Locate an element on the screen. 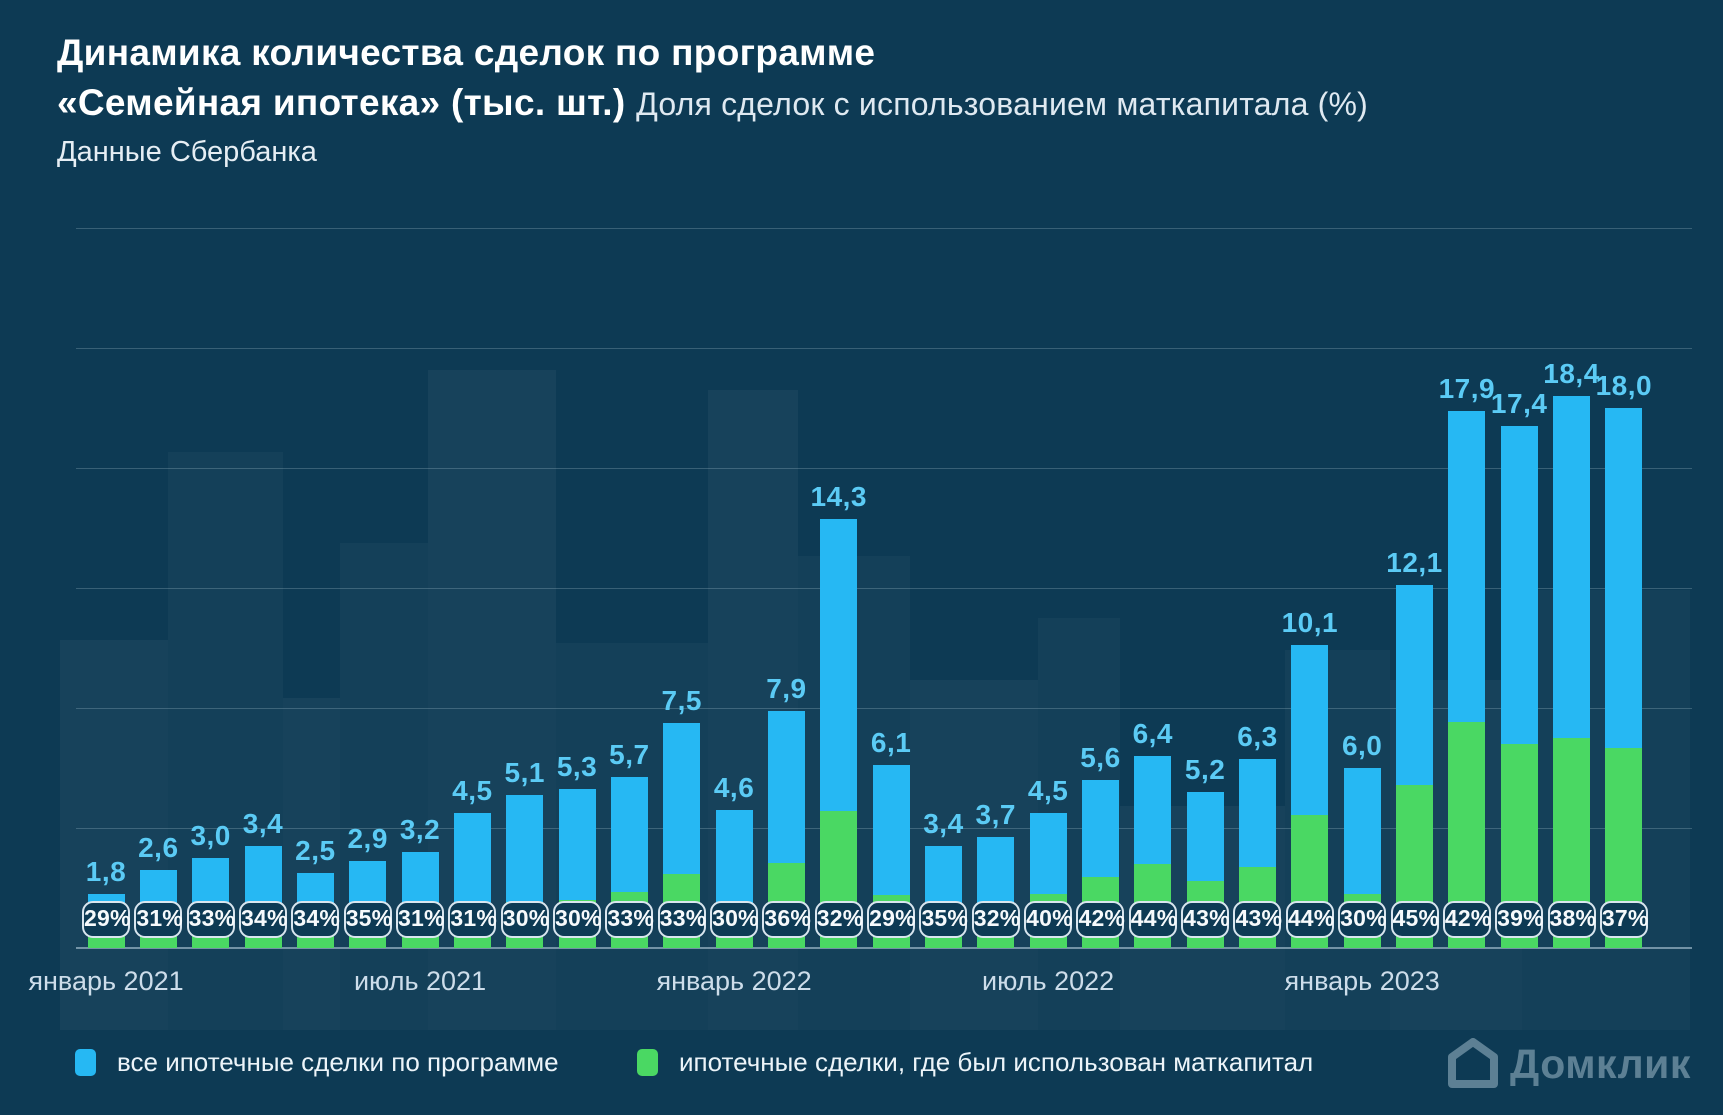  legend-swatch-blue is located at coordinates (85, 1062).